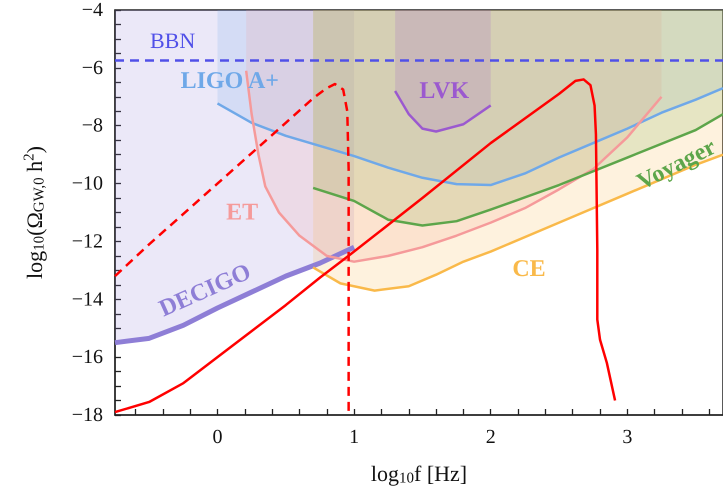 This screenshot has height=491, width=723. I want to click on x-axis-title: log10f [Hz], so click(419, 473).